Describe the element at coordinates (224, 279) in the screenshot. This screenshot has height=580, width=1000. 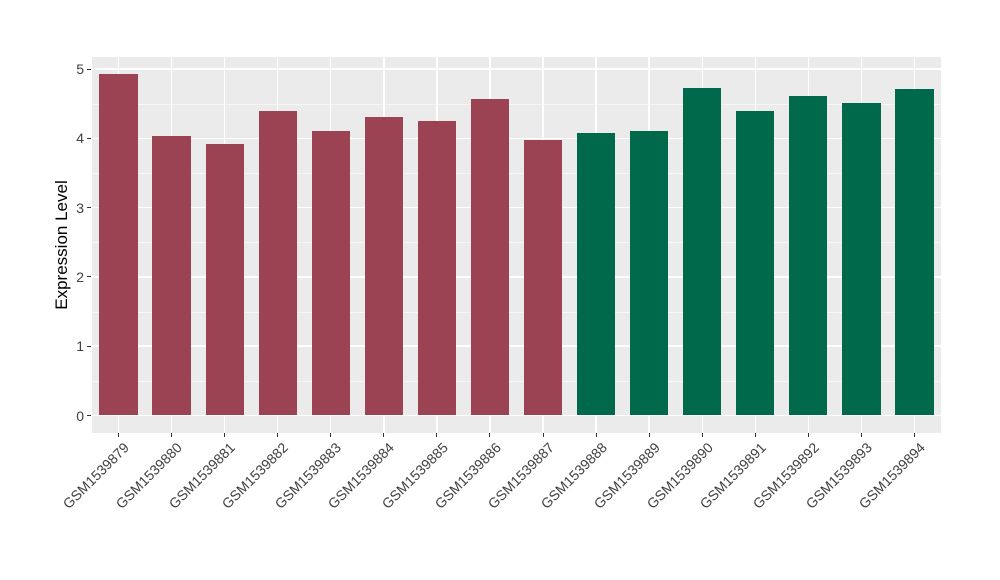
I see `bar-GSM1539881` at that location.